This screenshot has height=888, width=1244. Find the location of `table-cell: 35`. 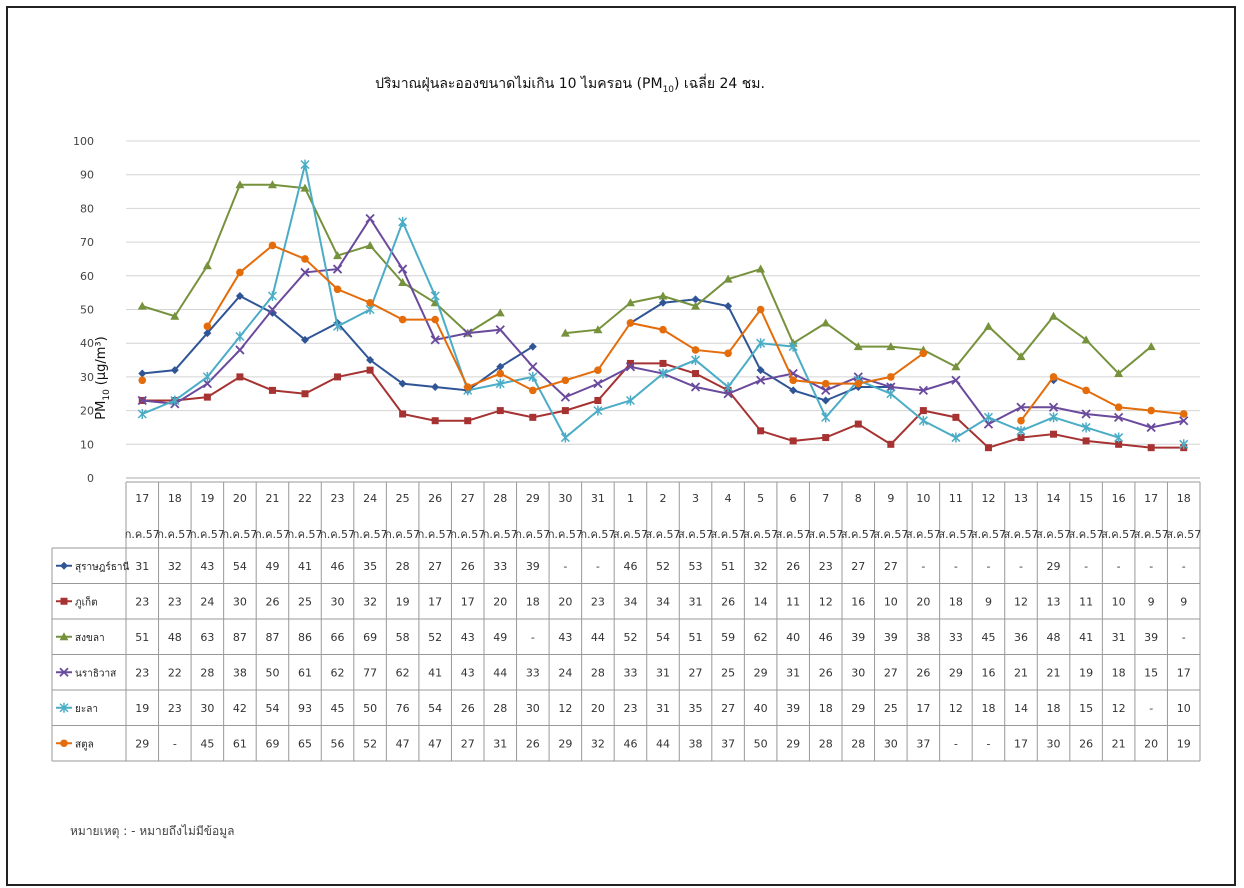

table-cell: 35 is located at coordinates (370, 566).